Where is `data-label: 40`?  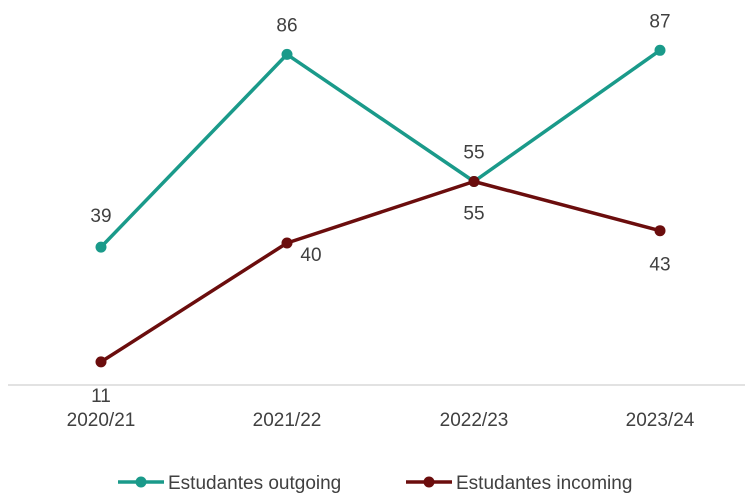 data-label: 40 is located at coordinates (310, 255).